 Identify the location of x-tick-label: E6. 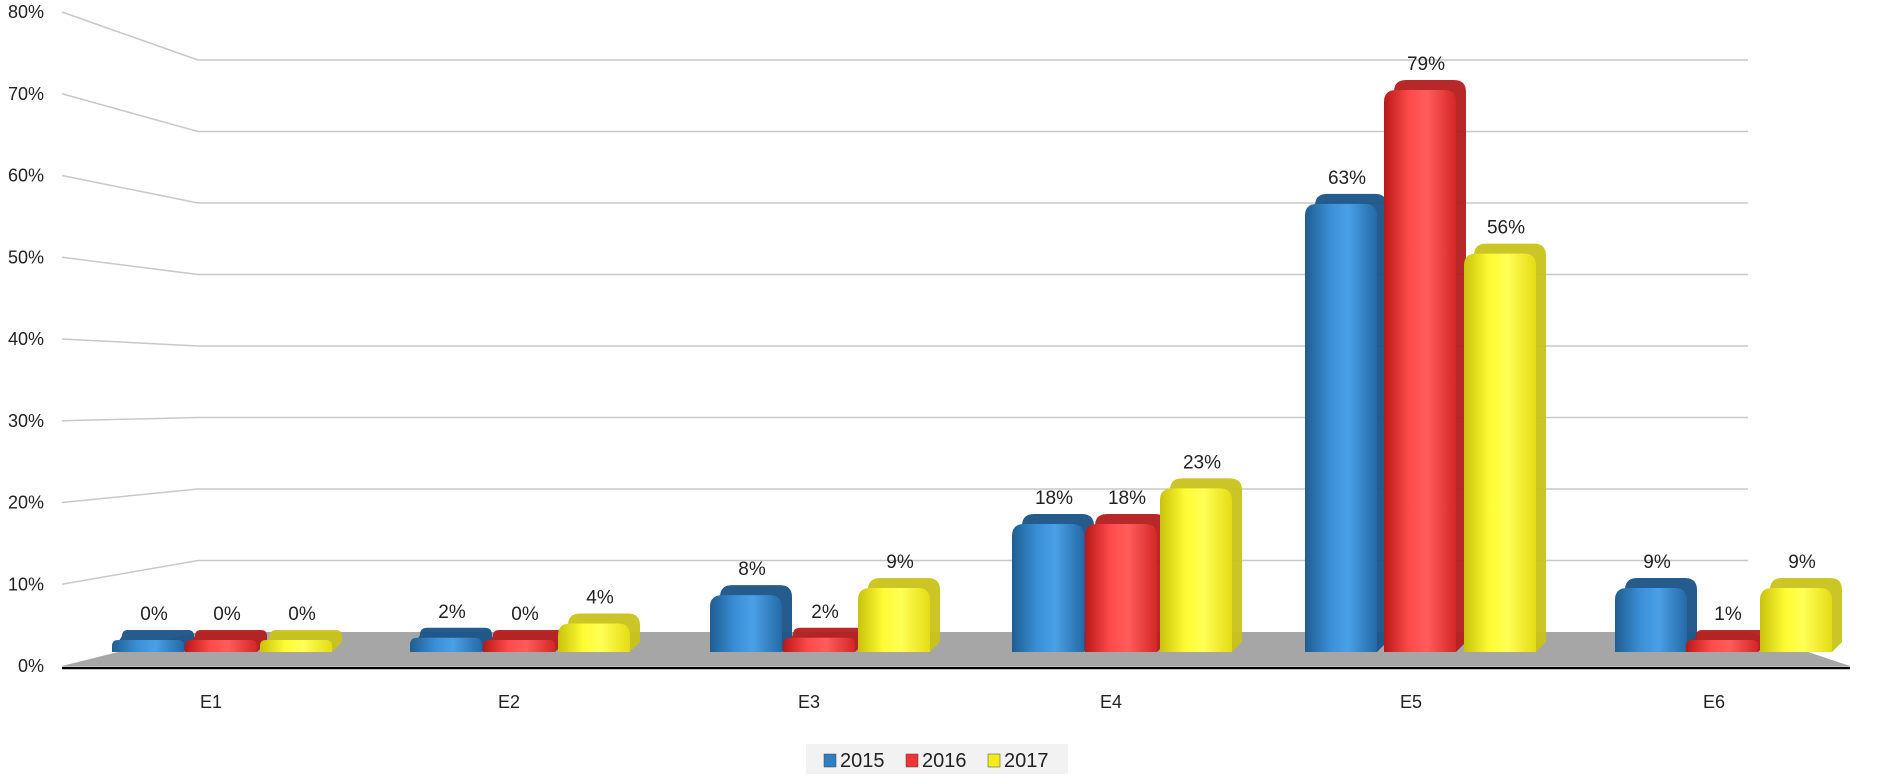
(1714, 702).